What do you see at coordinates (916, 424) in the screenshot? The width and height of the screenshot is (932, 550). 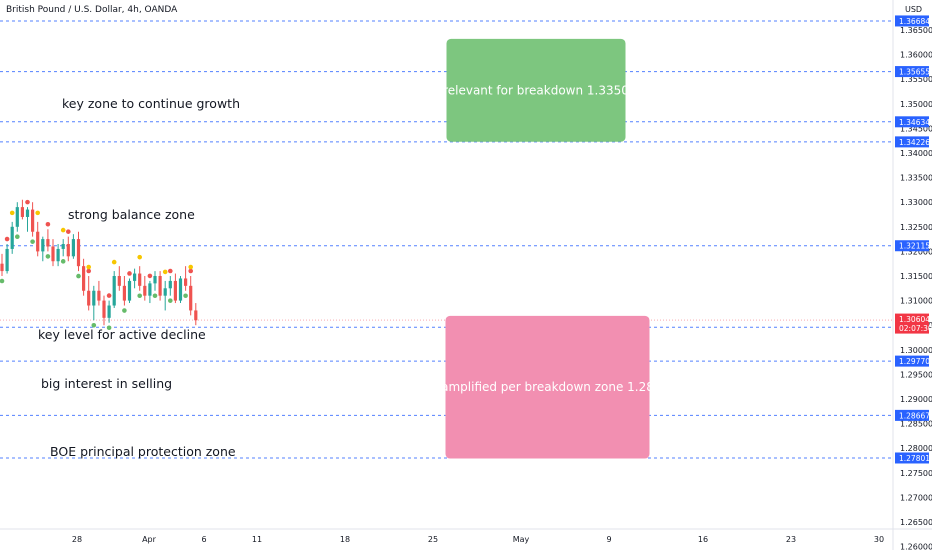 I see `y-axis-tick-label: 1.28500` at bounding box center [916, 424].